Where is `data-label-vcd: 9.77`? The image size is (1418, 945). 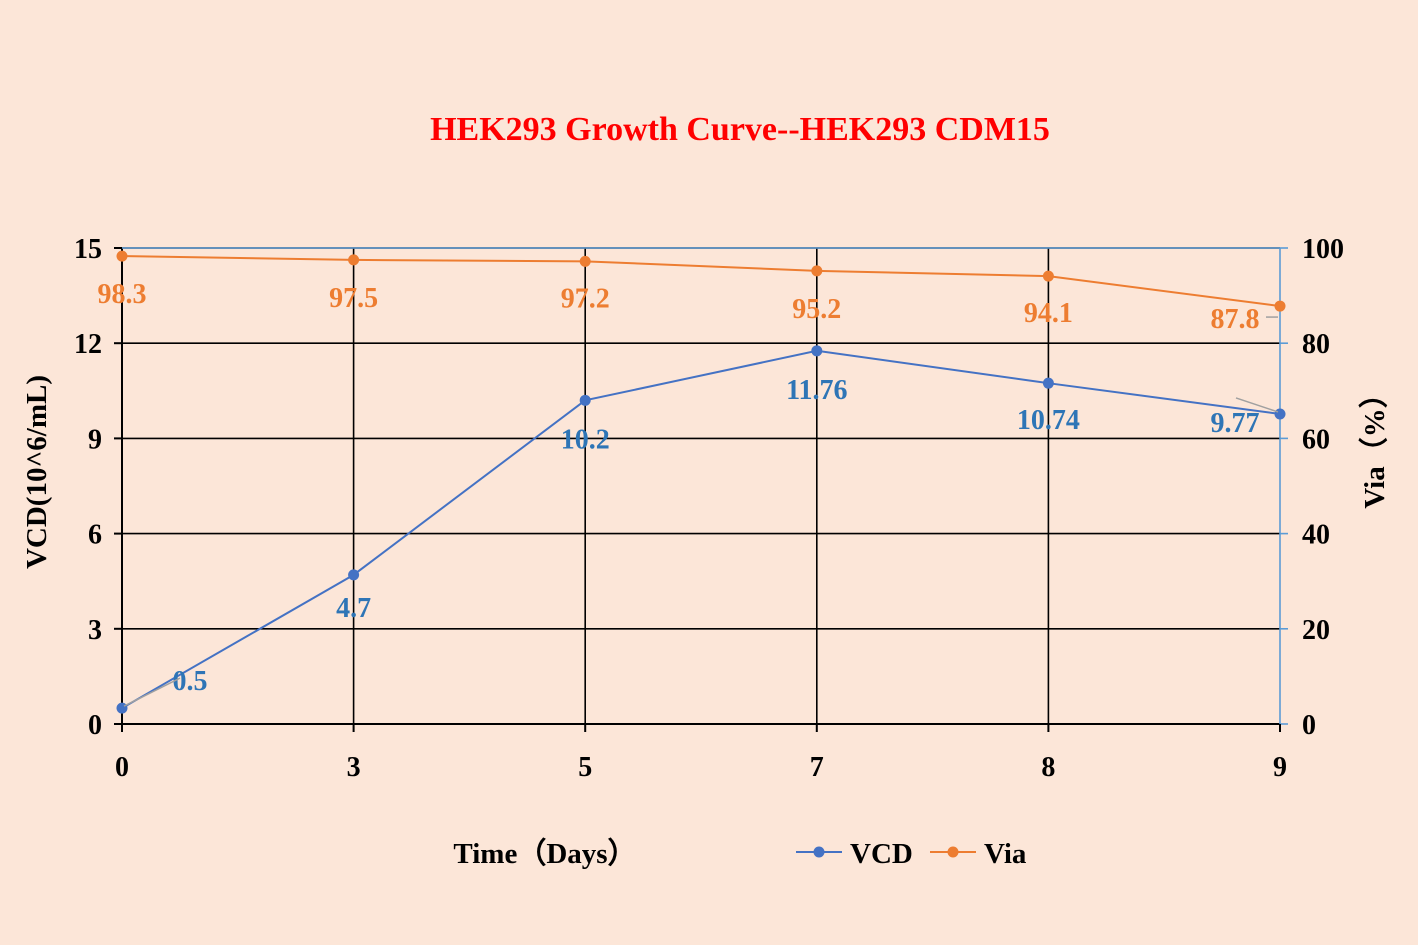
data-label-vcd: 9.77 is located at coordinates (1235, 423).